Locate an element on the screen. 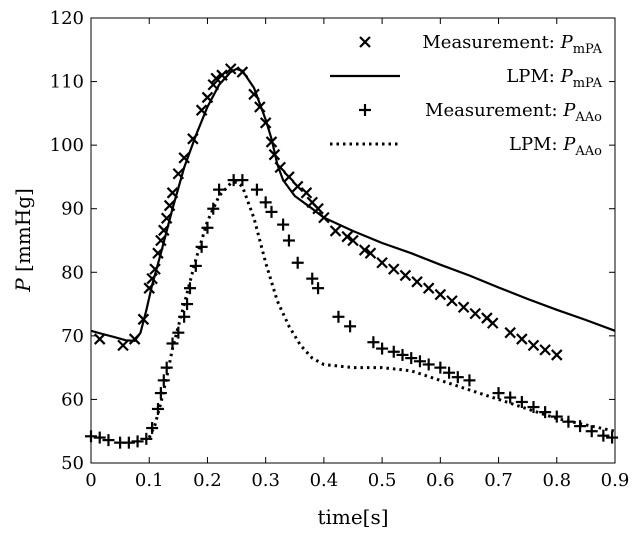  legend-label: Measurement: PmPA is located at coordinates (512, 44).